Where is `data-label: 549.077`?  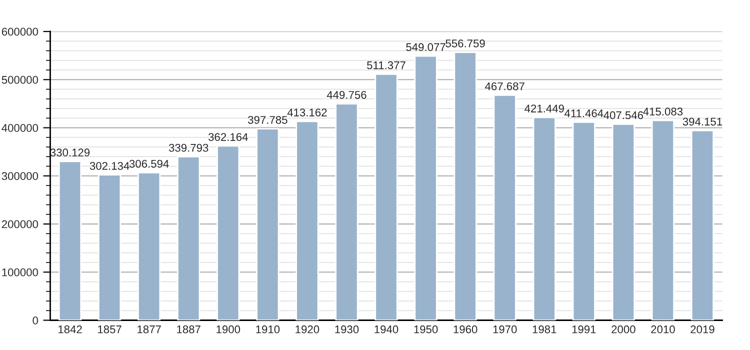 data-label: 549.077 is located at coordinates (426, 47).